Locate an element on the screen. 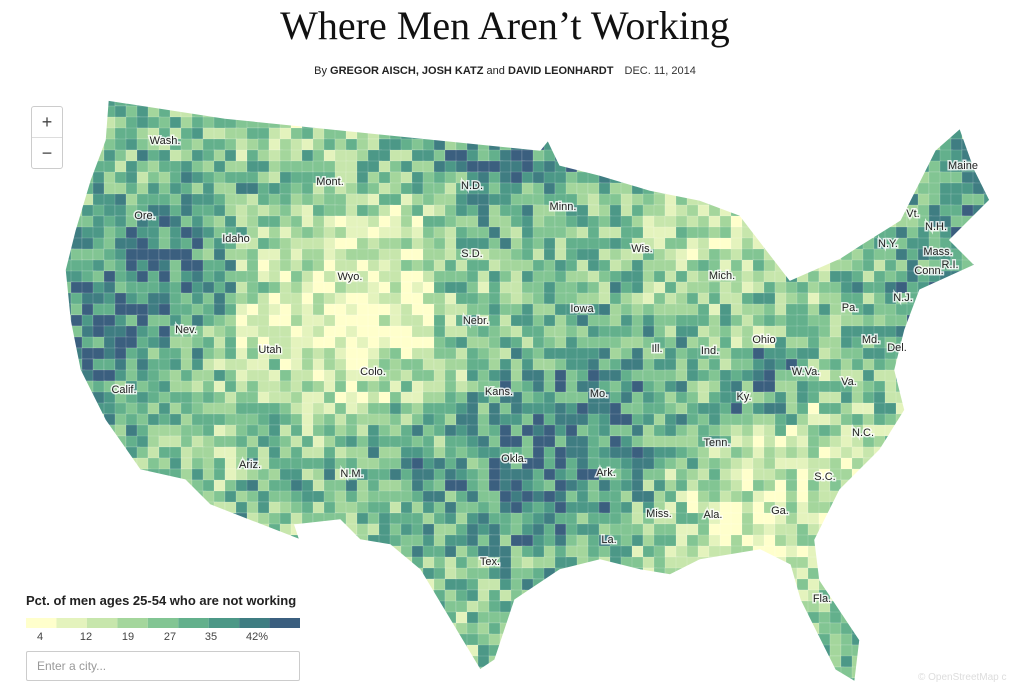 This screenshot has height=700, width=1010. state-label: Mich. is located at coordinates (722, 276).